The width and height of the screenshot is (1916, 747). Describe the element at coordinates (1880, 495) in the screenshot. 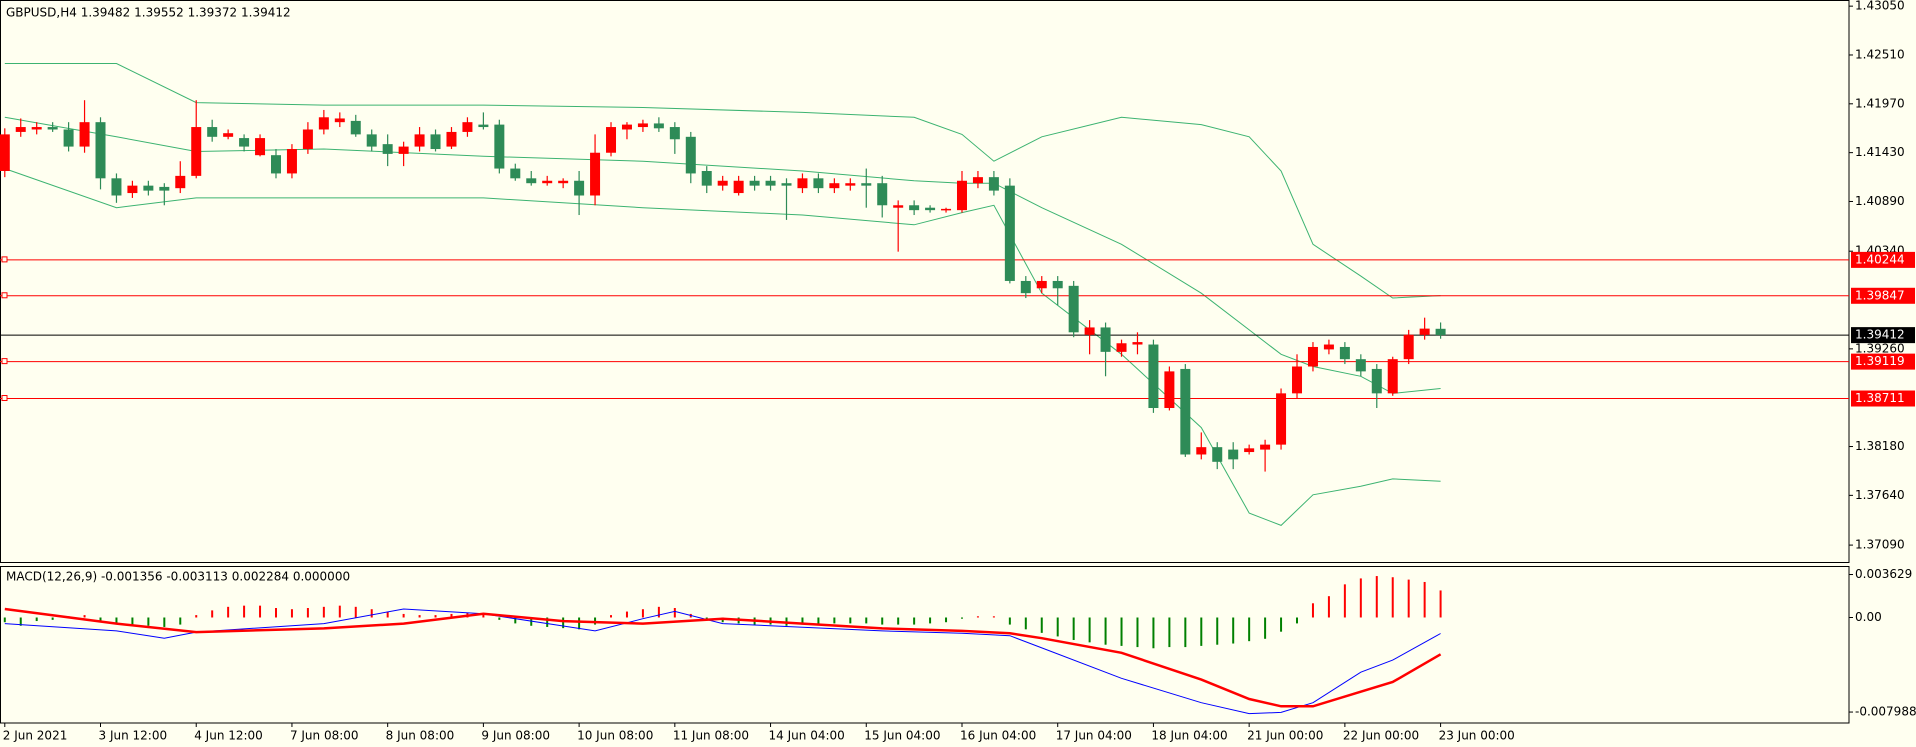

I see `y-tick-label: 1.37640` at that location.